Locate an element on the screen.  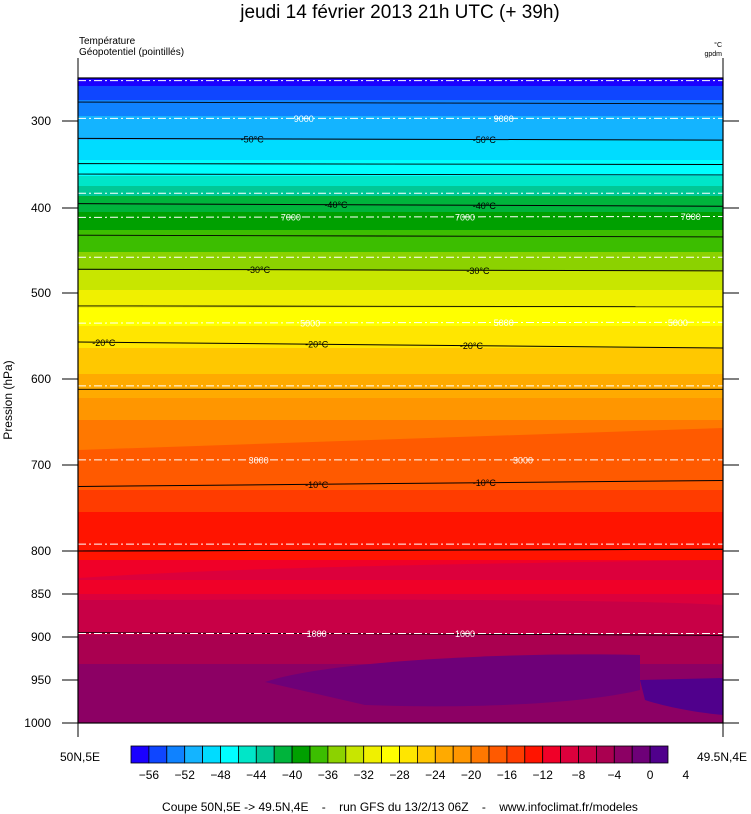
colorbar-tick-label: −20 is located at coordinates (471, 775).